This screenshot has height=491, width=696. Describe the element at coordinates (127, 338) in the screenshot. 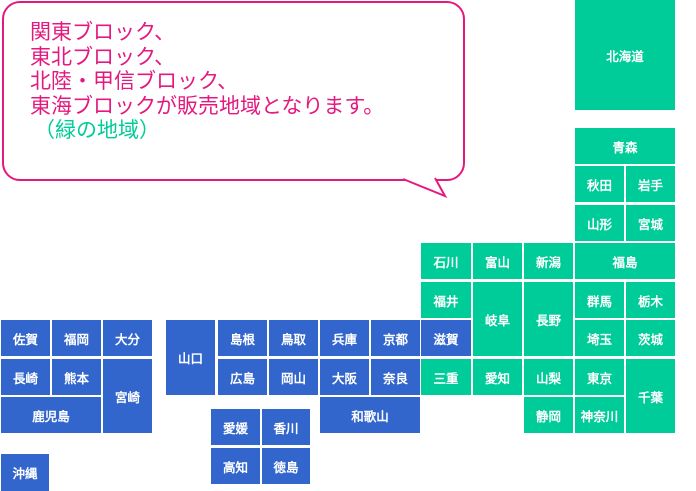

I see `prefecture-27: 大分` at that location.